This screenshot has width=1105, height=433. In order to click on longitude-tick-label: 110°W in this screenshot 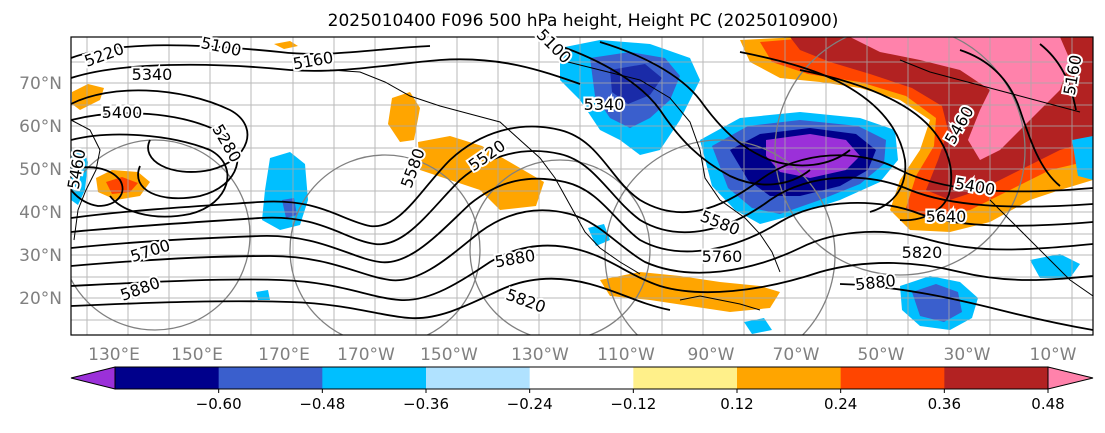, I will do `click(626, 355)`.